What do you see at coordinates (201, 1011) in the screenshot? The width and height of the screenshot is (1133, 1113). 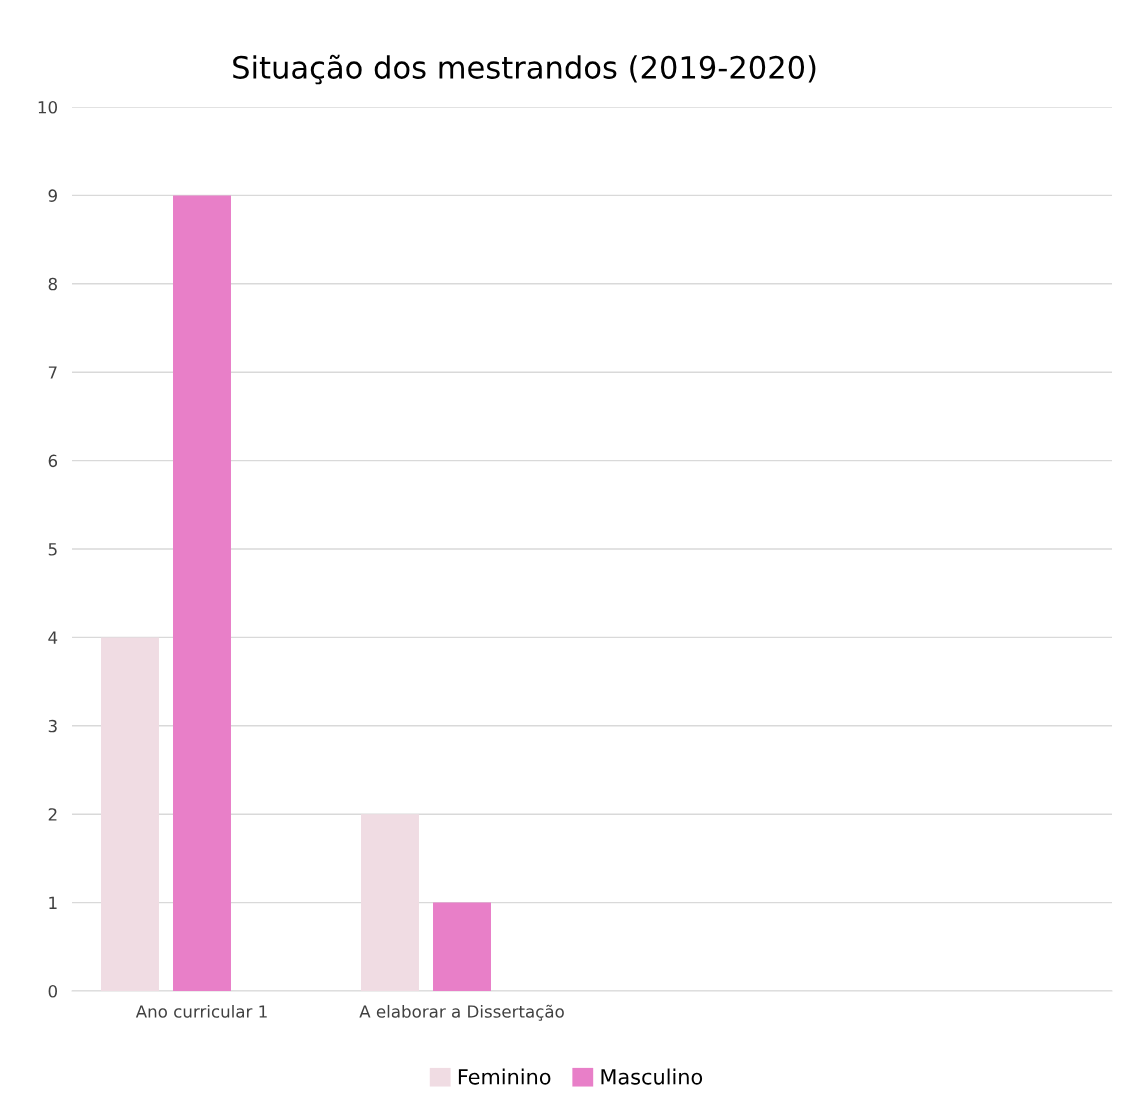 I see `x-tick-label: Ano curricular 1` at bounding box center [201, 1011].